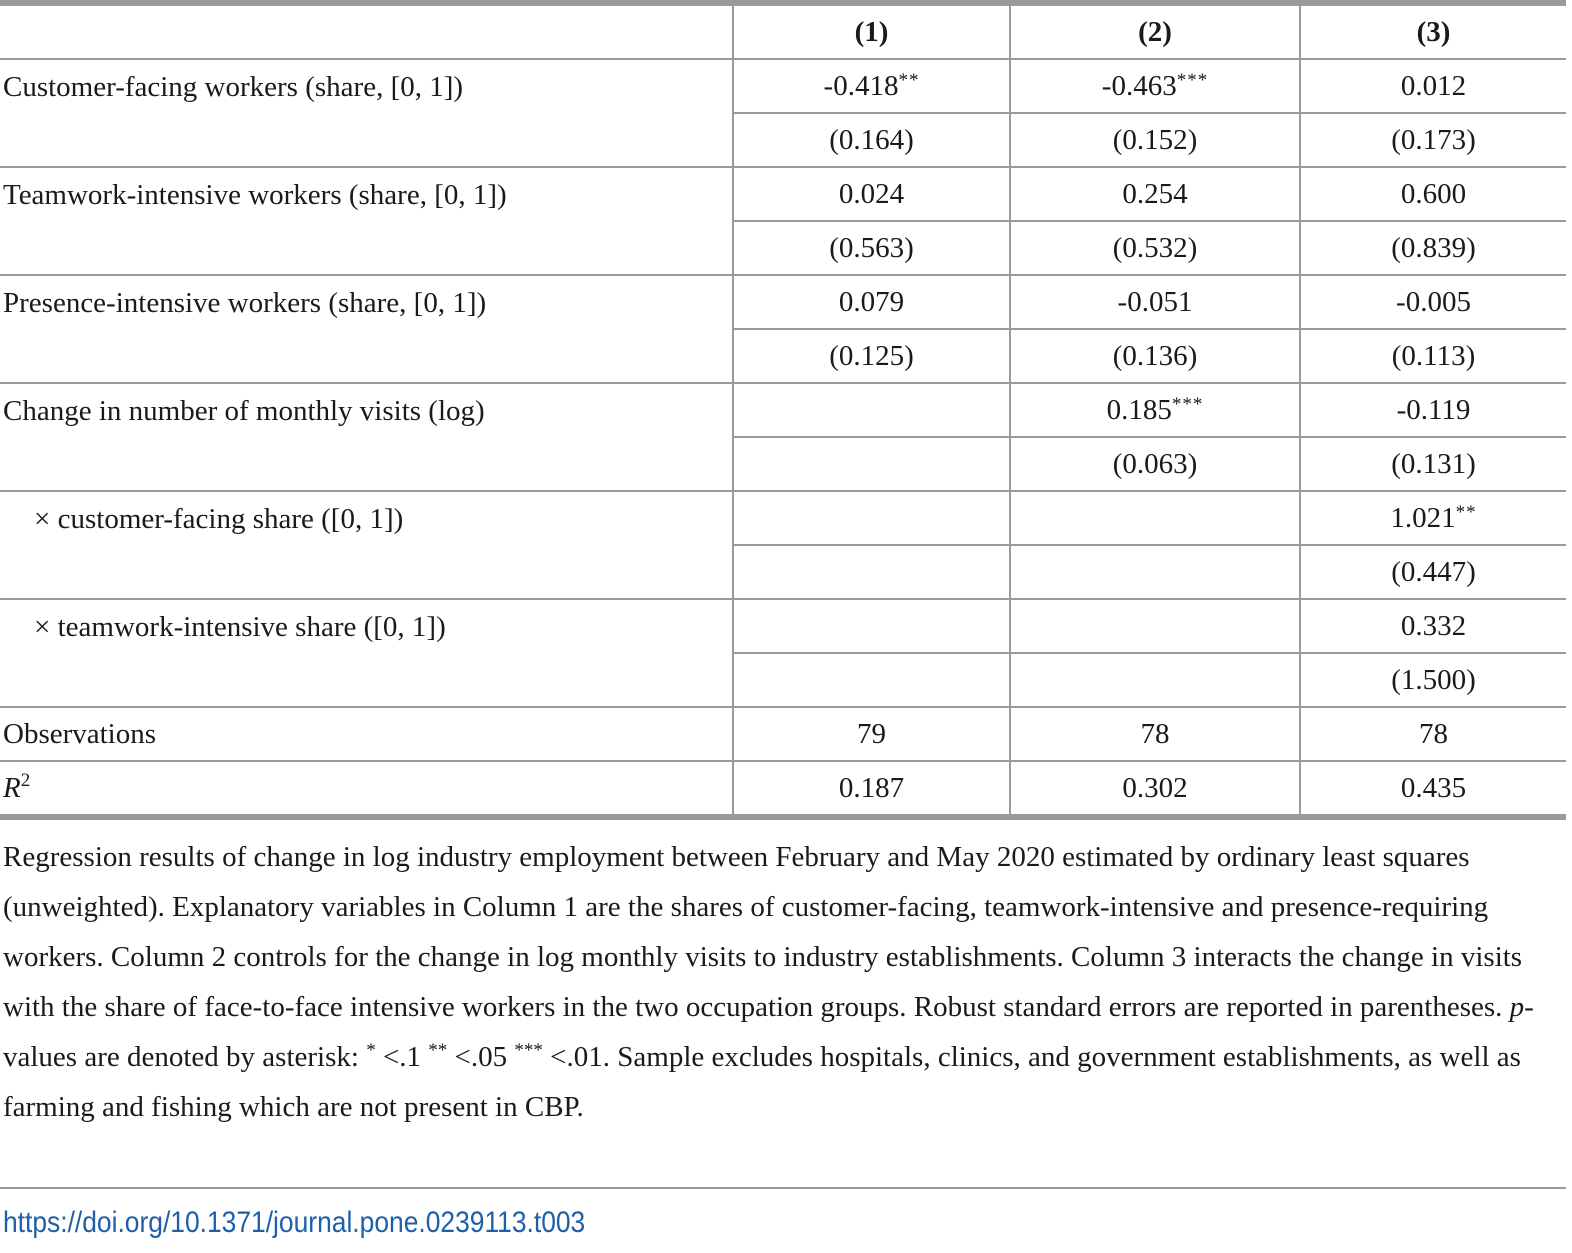 Image resolution: width=1572 pixels, height=1253 pixels. What do you see at coordinates (366, 787) in the screenshot?
I see `r-squared-label: R2` at bounding box center [366, 787].